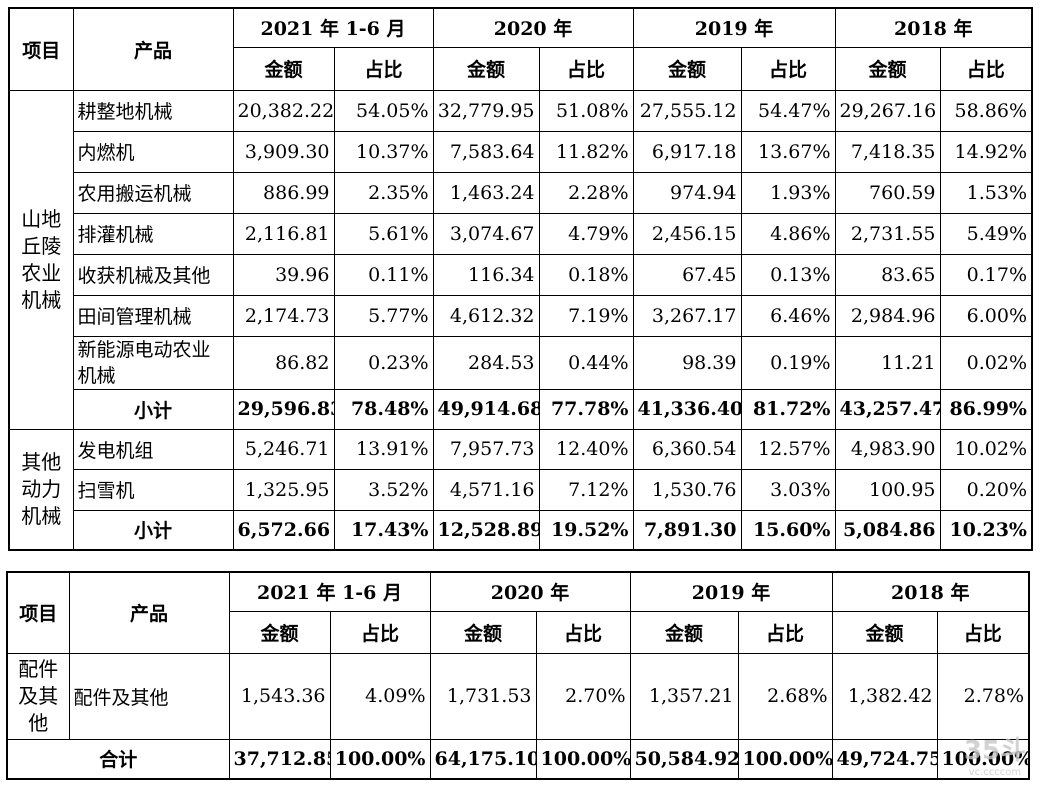 This screenshot has height=792, width=1040. I want to click on group-label: 山地丘陵农业机械, so click(41, 259).